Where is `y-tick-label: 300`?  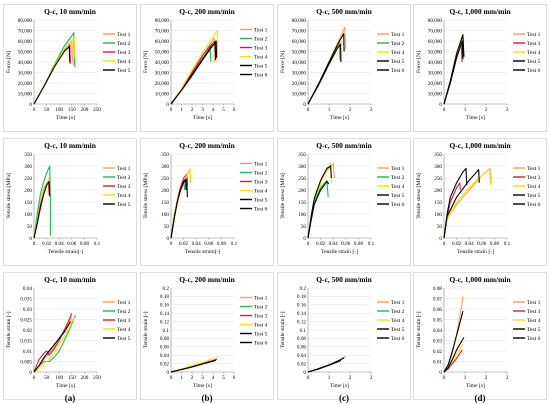
y-tick-label: 300 is located at coordinates (302, 167).